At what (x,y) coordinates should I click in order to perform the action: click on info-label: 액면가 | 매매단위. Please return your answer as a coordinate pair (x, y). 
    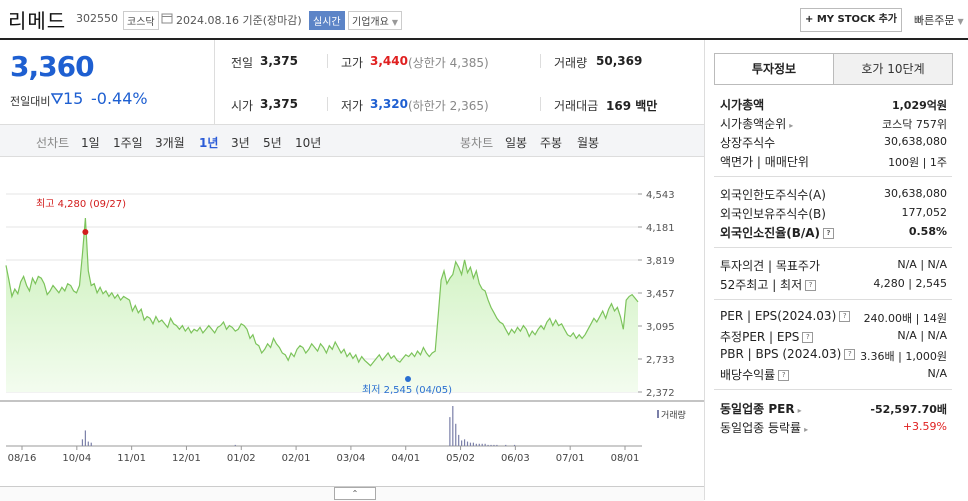
    Looking at the image, I should click on (764, 161).